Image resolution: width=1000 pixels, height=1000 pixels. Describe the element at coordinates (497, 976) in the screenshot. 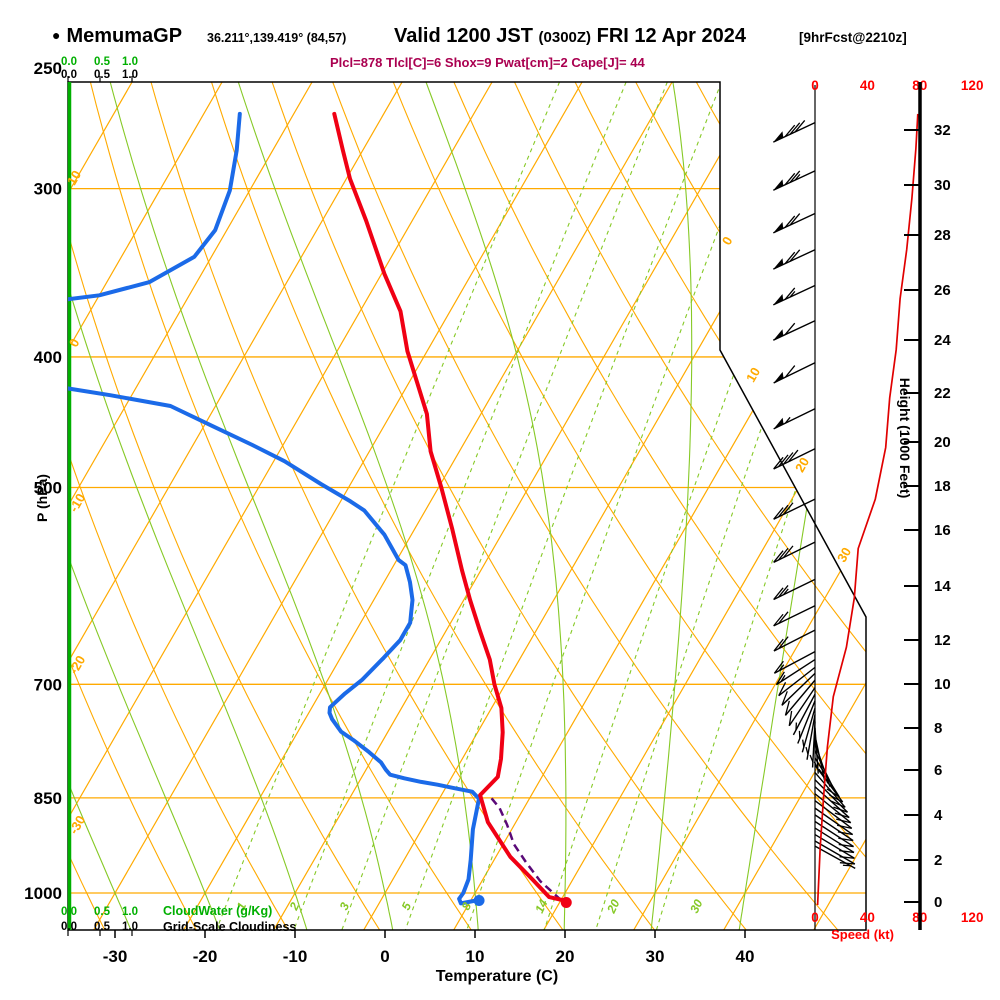

I see `temperature-axis-title: Temperature (C)` at that location.